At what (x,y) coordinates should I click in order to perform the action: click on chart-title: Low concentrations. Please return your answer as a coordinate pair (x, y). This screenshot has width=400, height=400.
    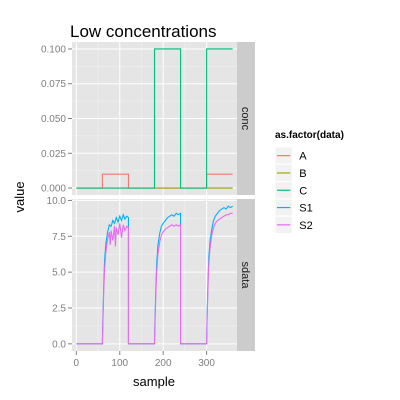
    Looking at the image, I should click on (143, 31).